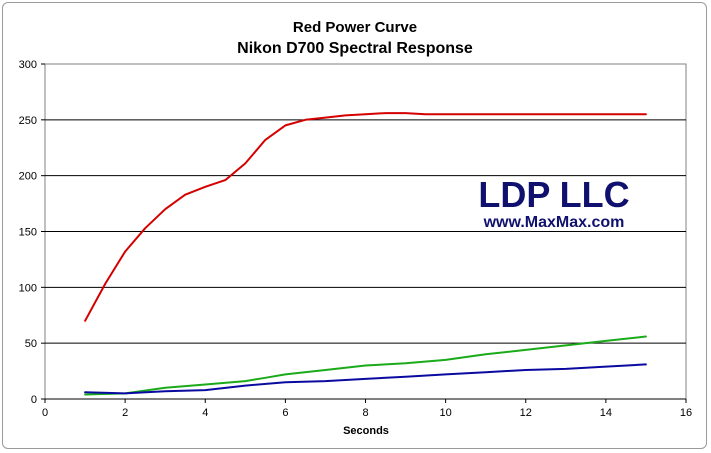 The width and height of the screenshot is (711, 453). Describe the element at coordinates (125, 413) in the screenshot. I see `x-tick-label: 2` at that location.